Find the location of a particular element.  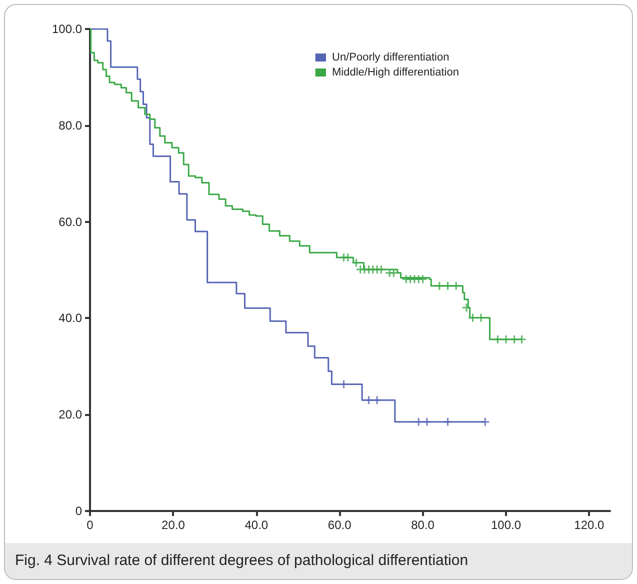

legend-label: Middle/High differentiation is located at coordinates (395, 72).